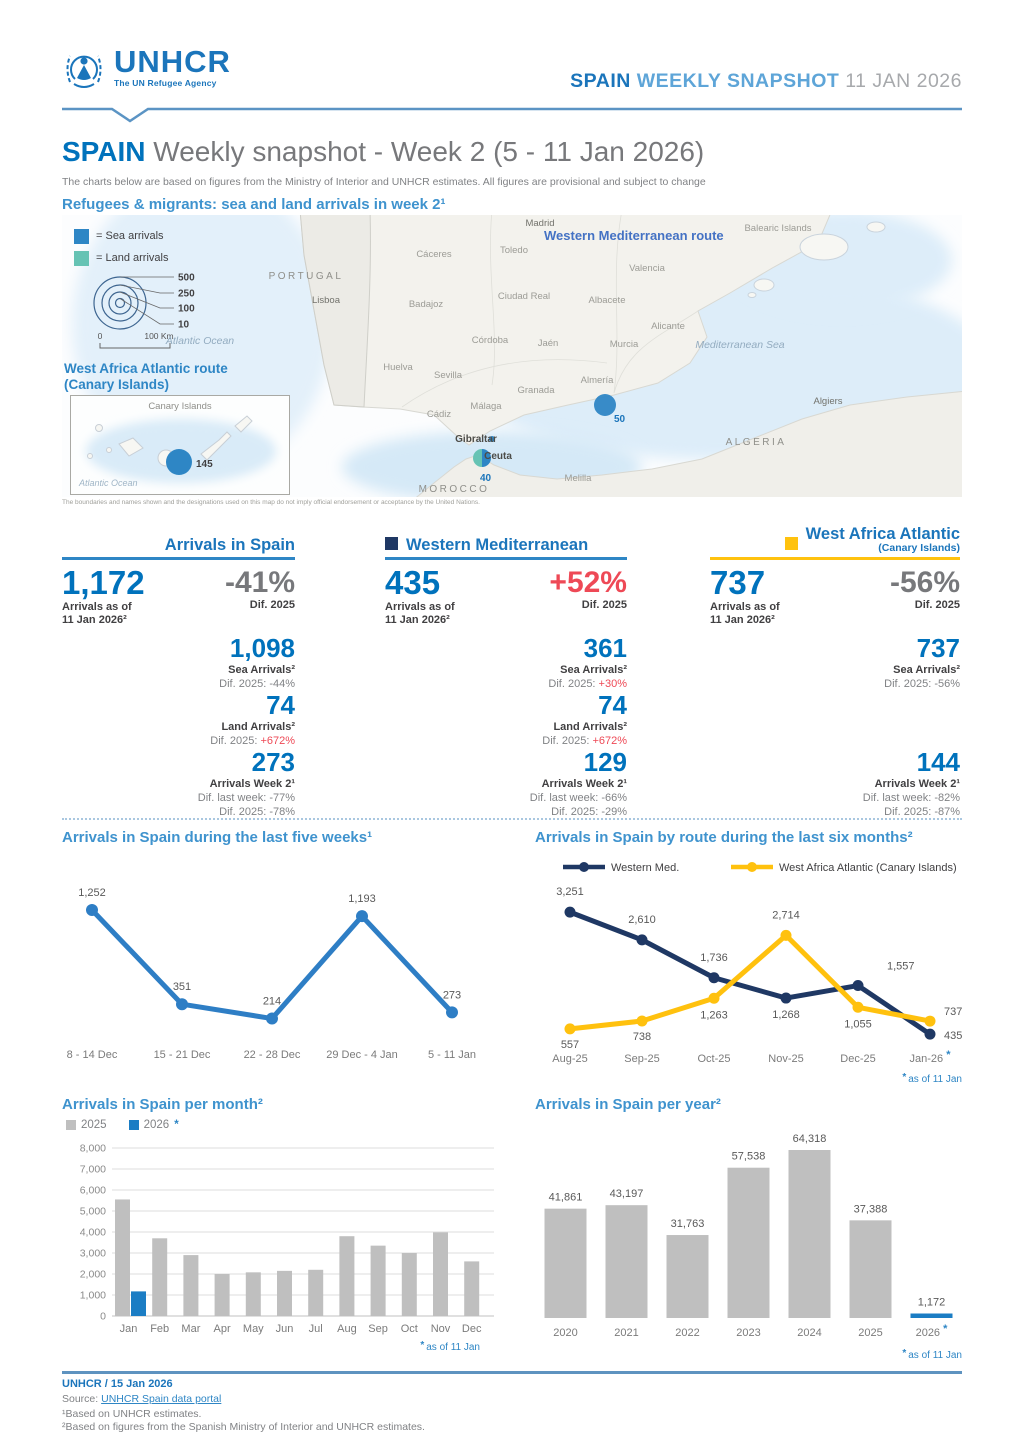 Image resolution: width=1024 pixels, height=1449 pixels. What do you see at coordinates (506, 719) in the screenshot?
I see `stat-row: 74 Land Arrivals² Dif. 2025: +672%` at bounding box center [506, 719].